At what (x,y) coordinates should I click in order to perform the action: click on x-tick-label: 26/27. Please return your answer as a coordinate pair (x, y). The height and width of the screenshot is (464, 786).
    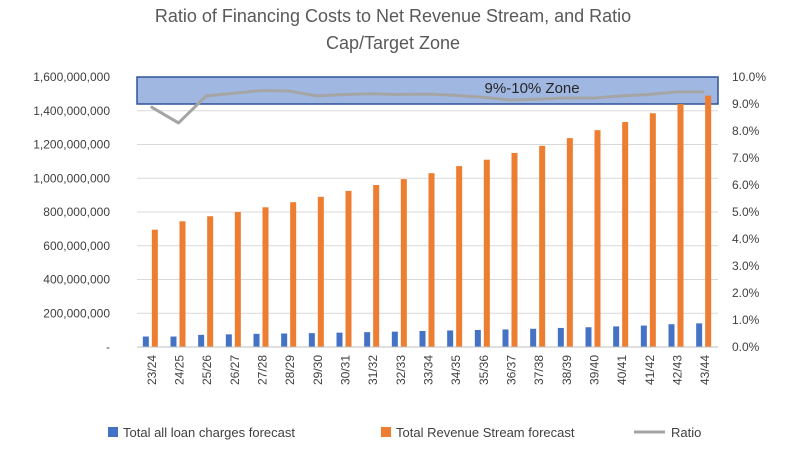
    Looking at the image, I should click on (235, 370).